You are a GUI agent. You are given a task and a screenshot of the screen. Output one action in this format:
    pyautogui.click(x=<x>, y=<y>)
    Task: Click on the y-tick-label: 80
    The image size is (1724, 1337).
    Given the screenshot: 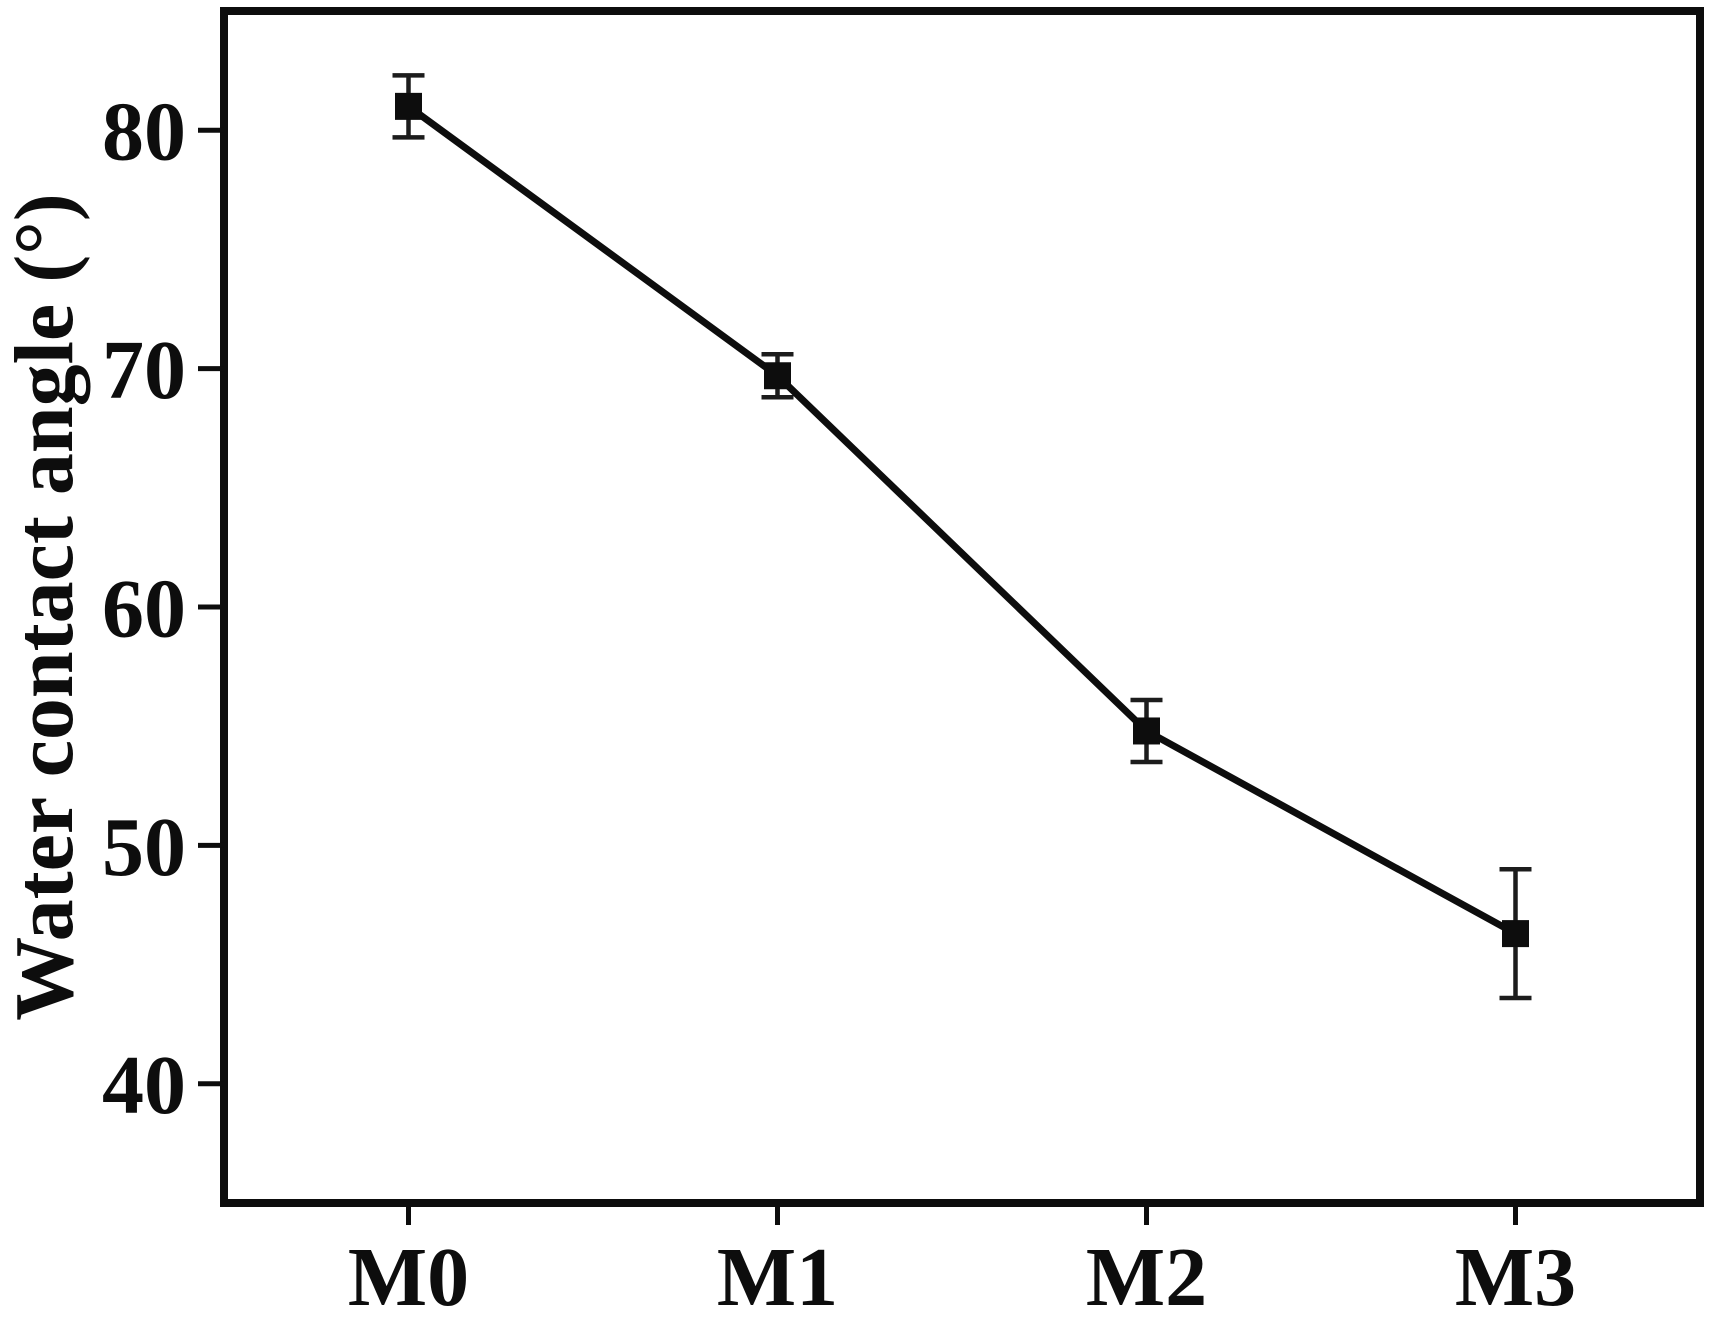 What is the action you would take?
    pyautogui.click(x=144, y=132)
    